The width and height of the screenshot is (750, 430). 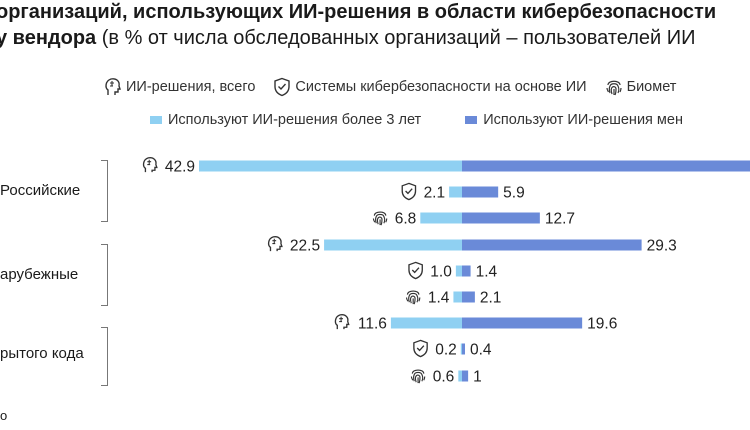 I want to click on title-line-2-bold: у вендора, so click(x=48, y=38).